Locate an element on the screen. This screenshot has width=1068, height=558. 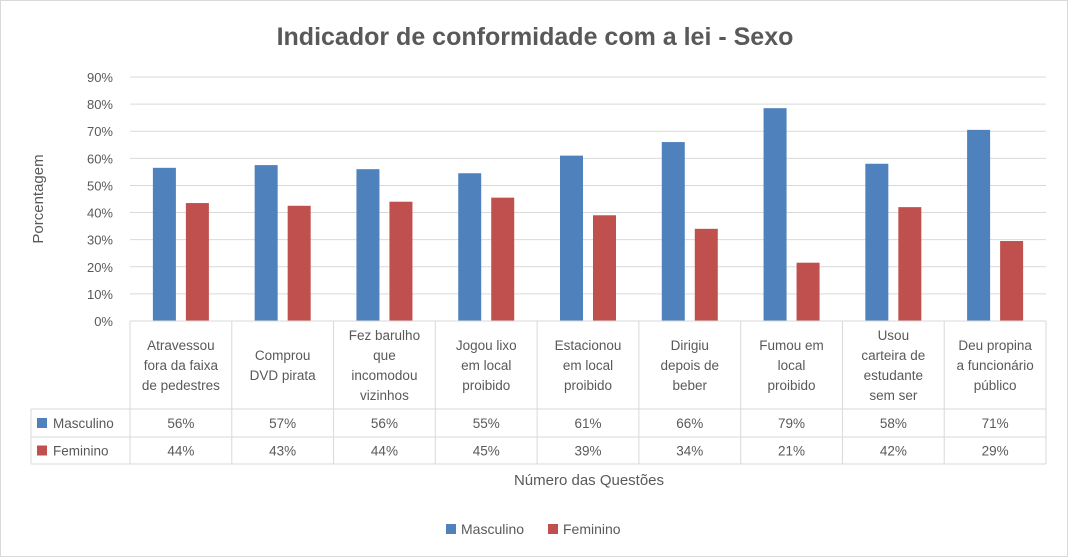
y-tick-label: 10% is located at coordinates (100, 294).